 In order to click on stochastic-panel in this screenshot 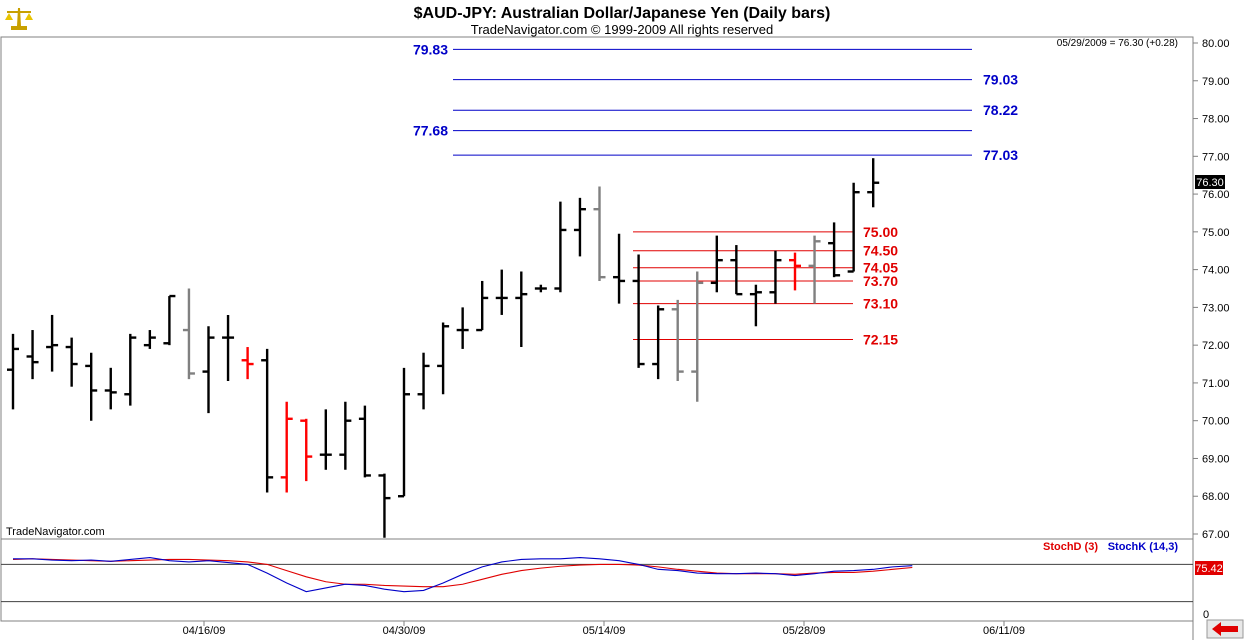, I will do `click(597, 580)`.